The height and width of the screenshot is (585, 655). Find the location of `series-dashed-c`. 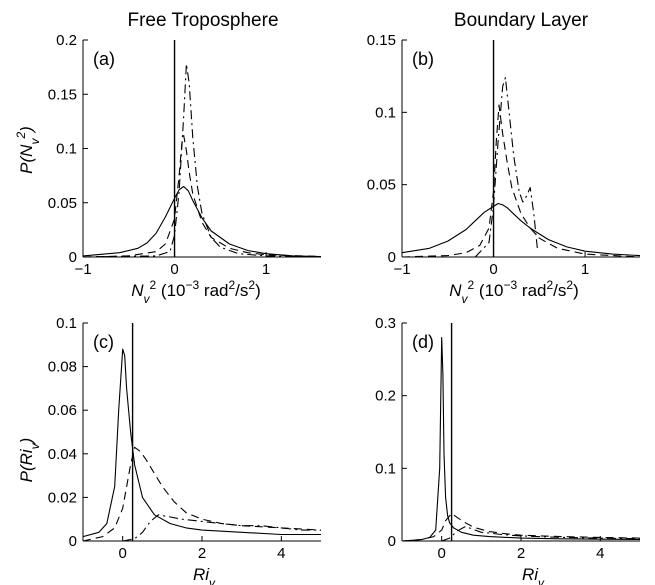

series-dashed-c is located at coordinates (202, 494).